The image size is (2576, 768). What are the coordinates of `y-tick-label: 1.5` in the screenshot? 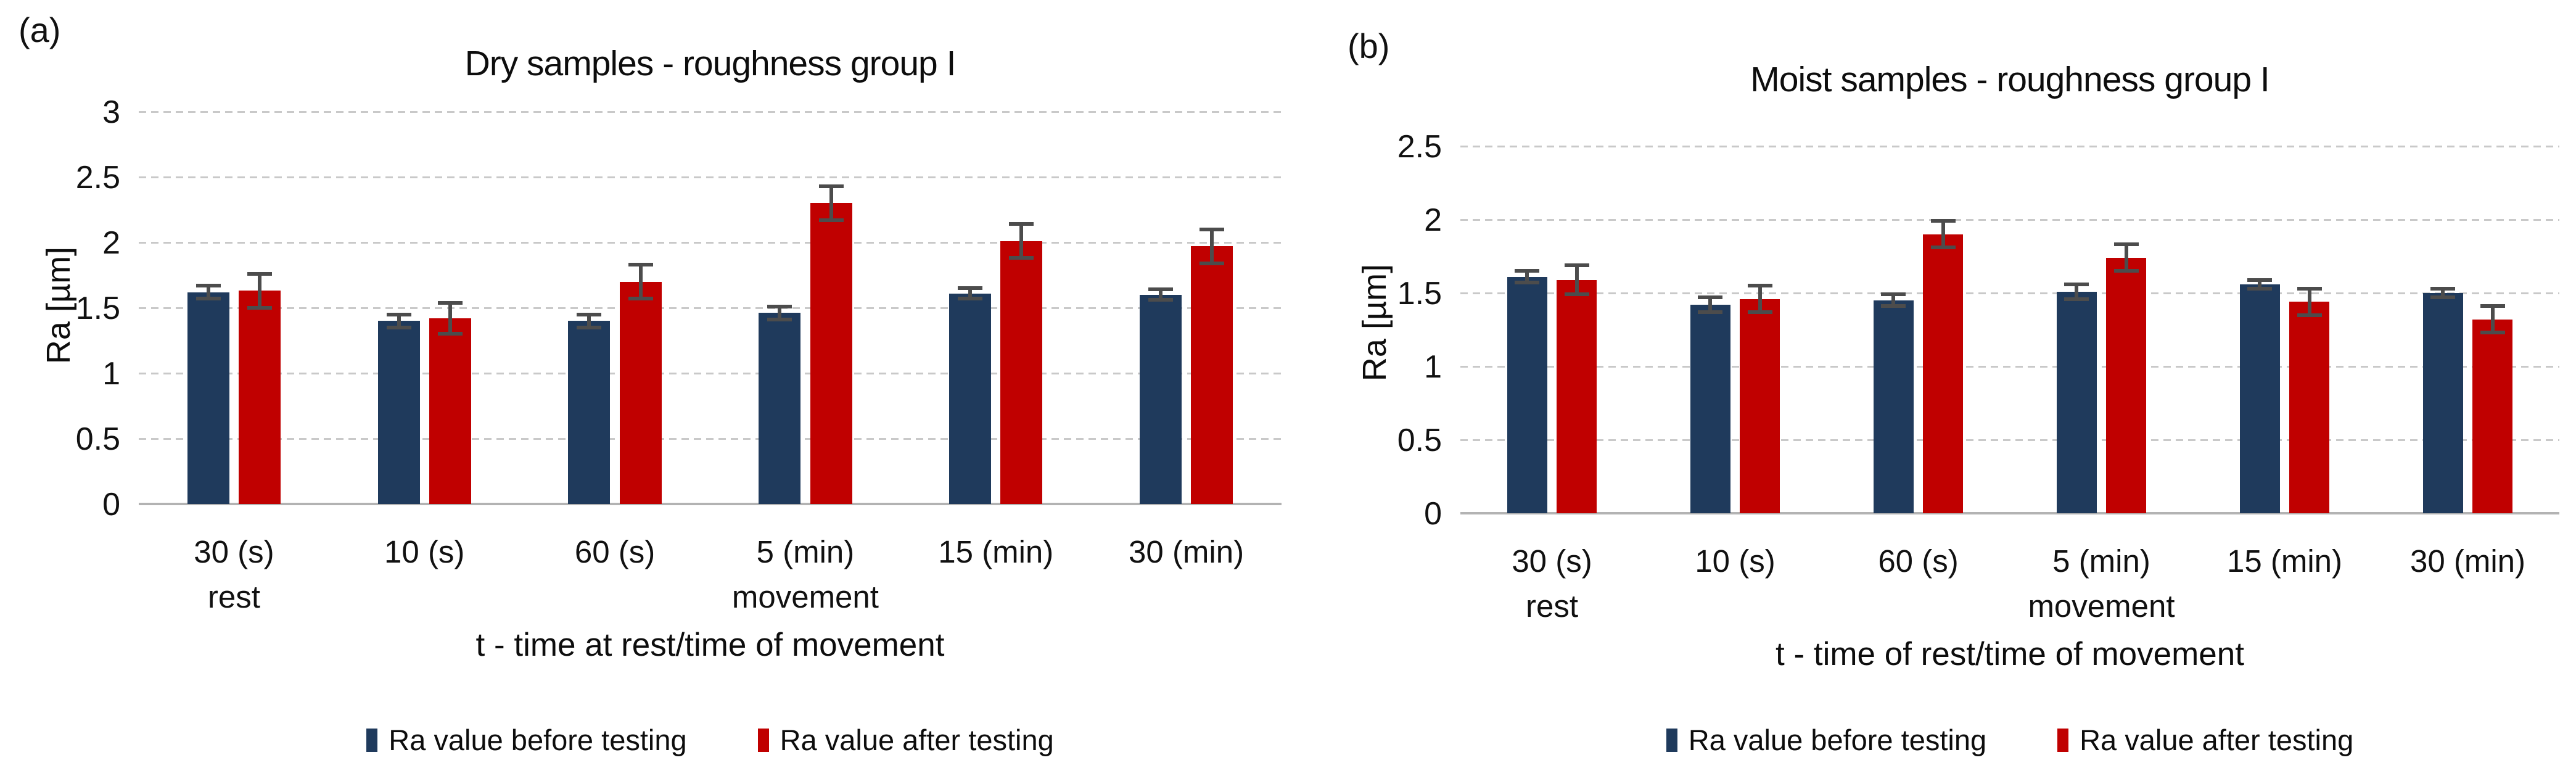 It's located at (1419, 294).